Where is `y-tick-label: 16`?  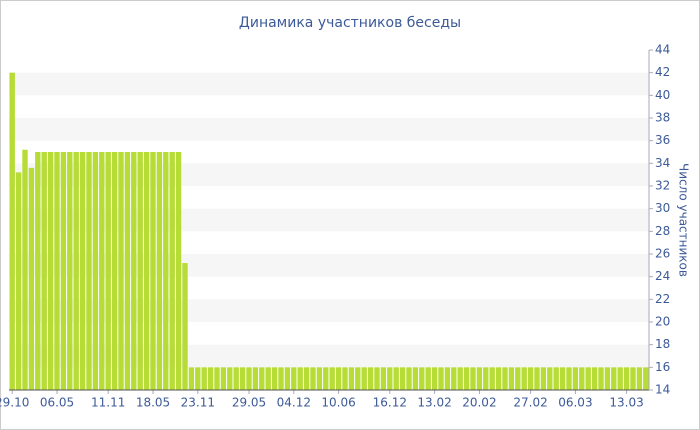
y-tick-label: 16 is located at coordinates (662, 367).